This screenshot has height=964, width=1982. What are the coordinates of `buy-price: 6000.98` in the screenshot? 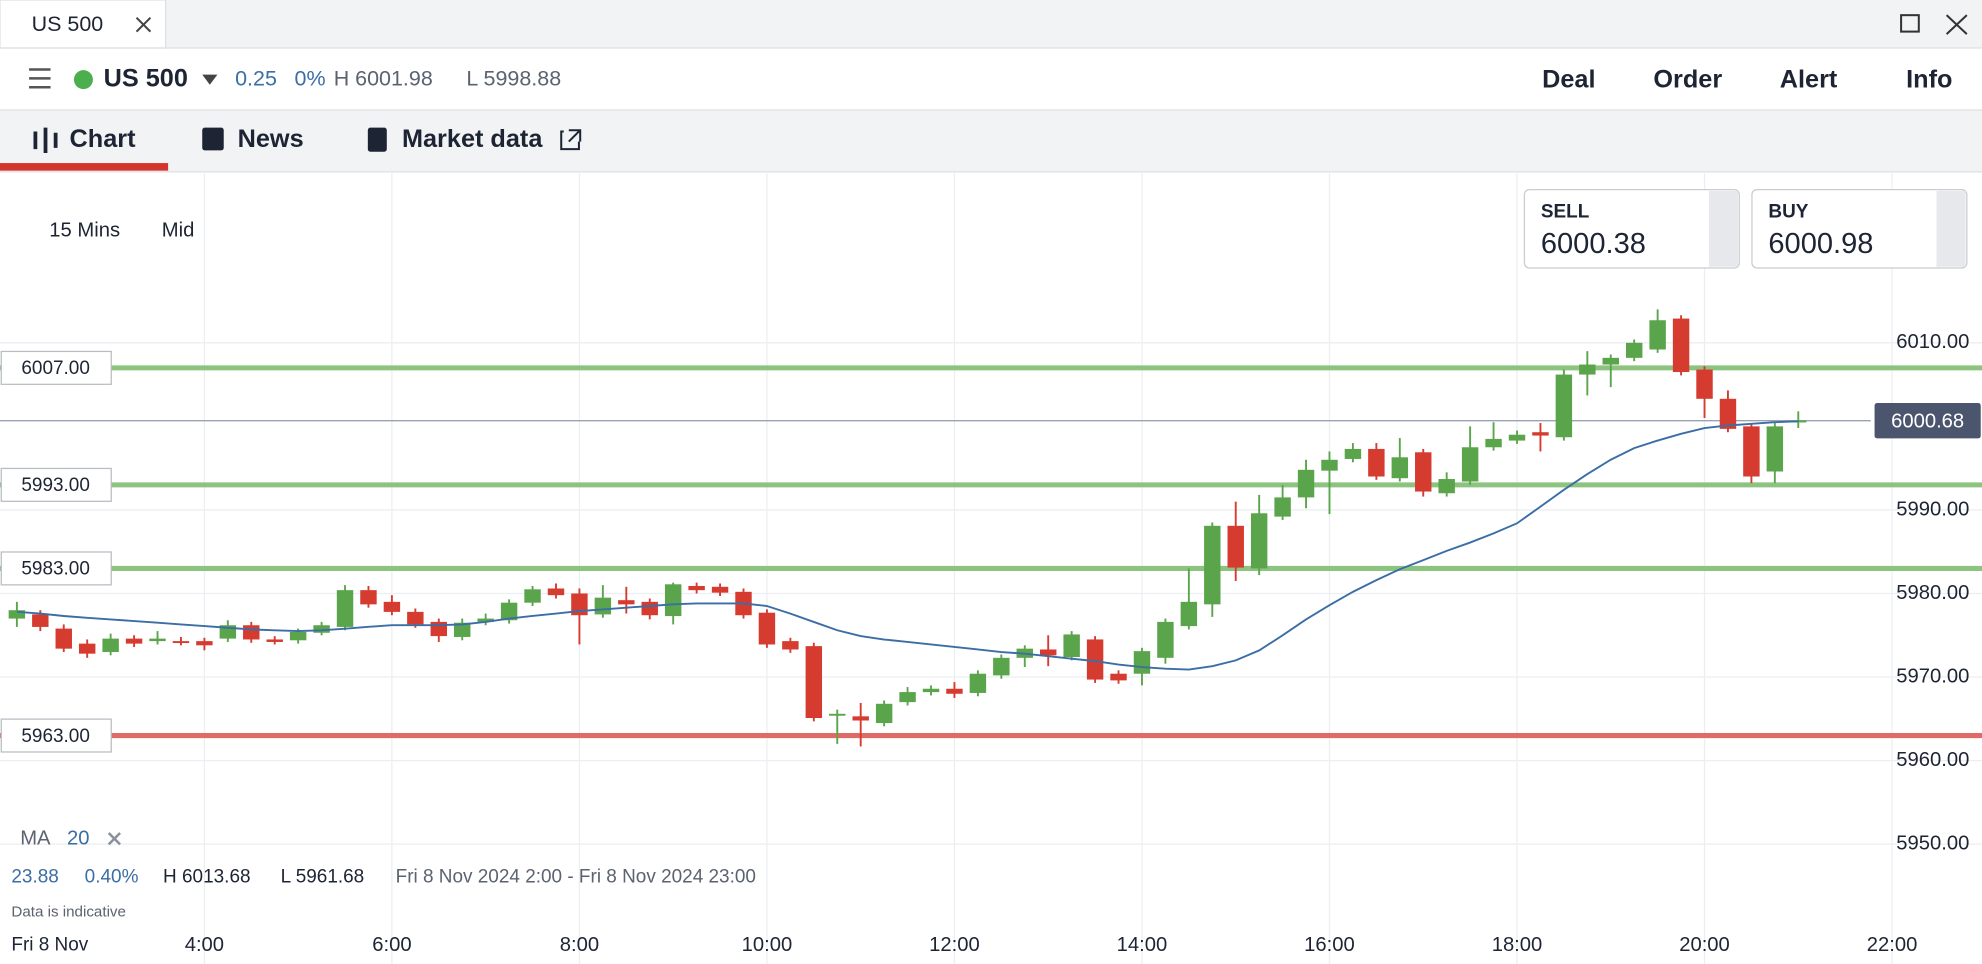 It's located at (1820, 244).